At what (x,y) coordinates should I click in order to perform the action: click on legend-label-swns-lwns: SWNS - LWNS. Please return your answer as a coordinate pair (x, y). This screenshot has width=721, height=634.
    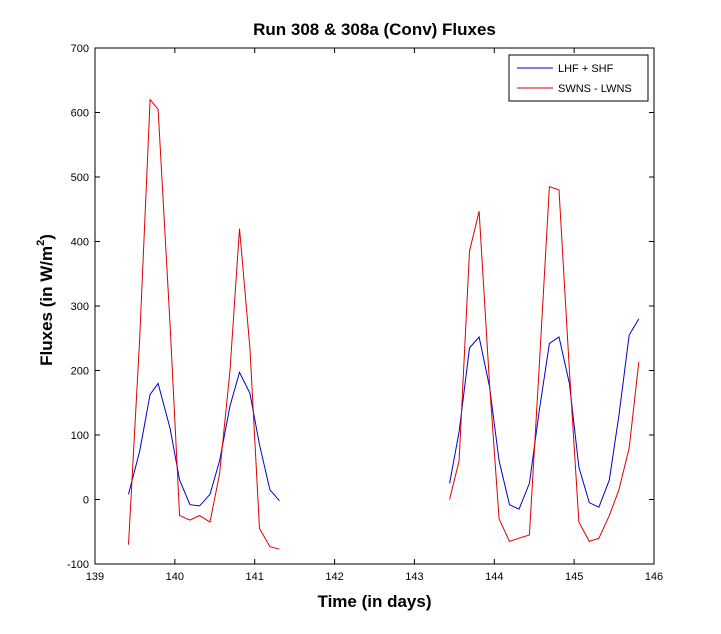
    Looking at the image, I should click on (595, 89).